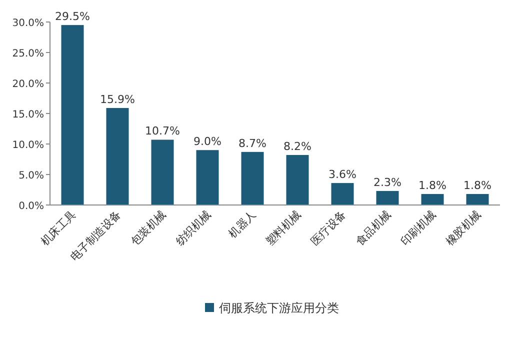 Image resolution: width=509 pixels, height=339 pixels. What do you see at coordinates (272, 308) in the screenshot?
I see `legend: 伺服系统下游应用分类` at bounding box center [272, 308].